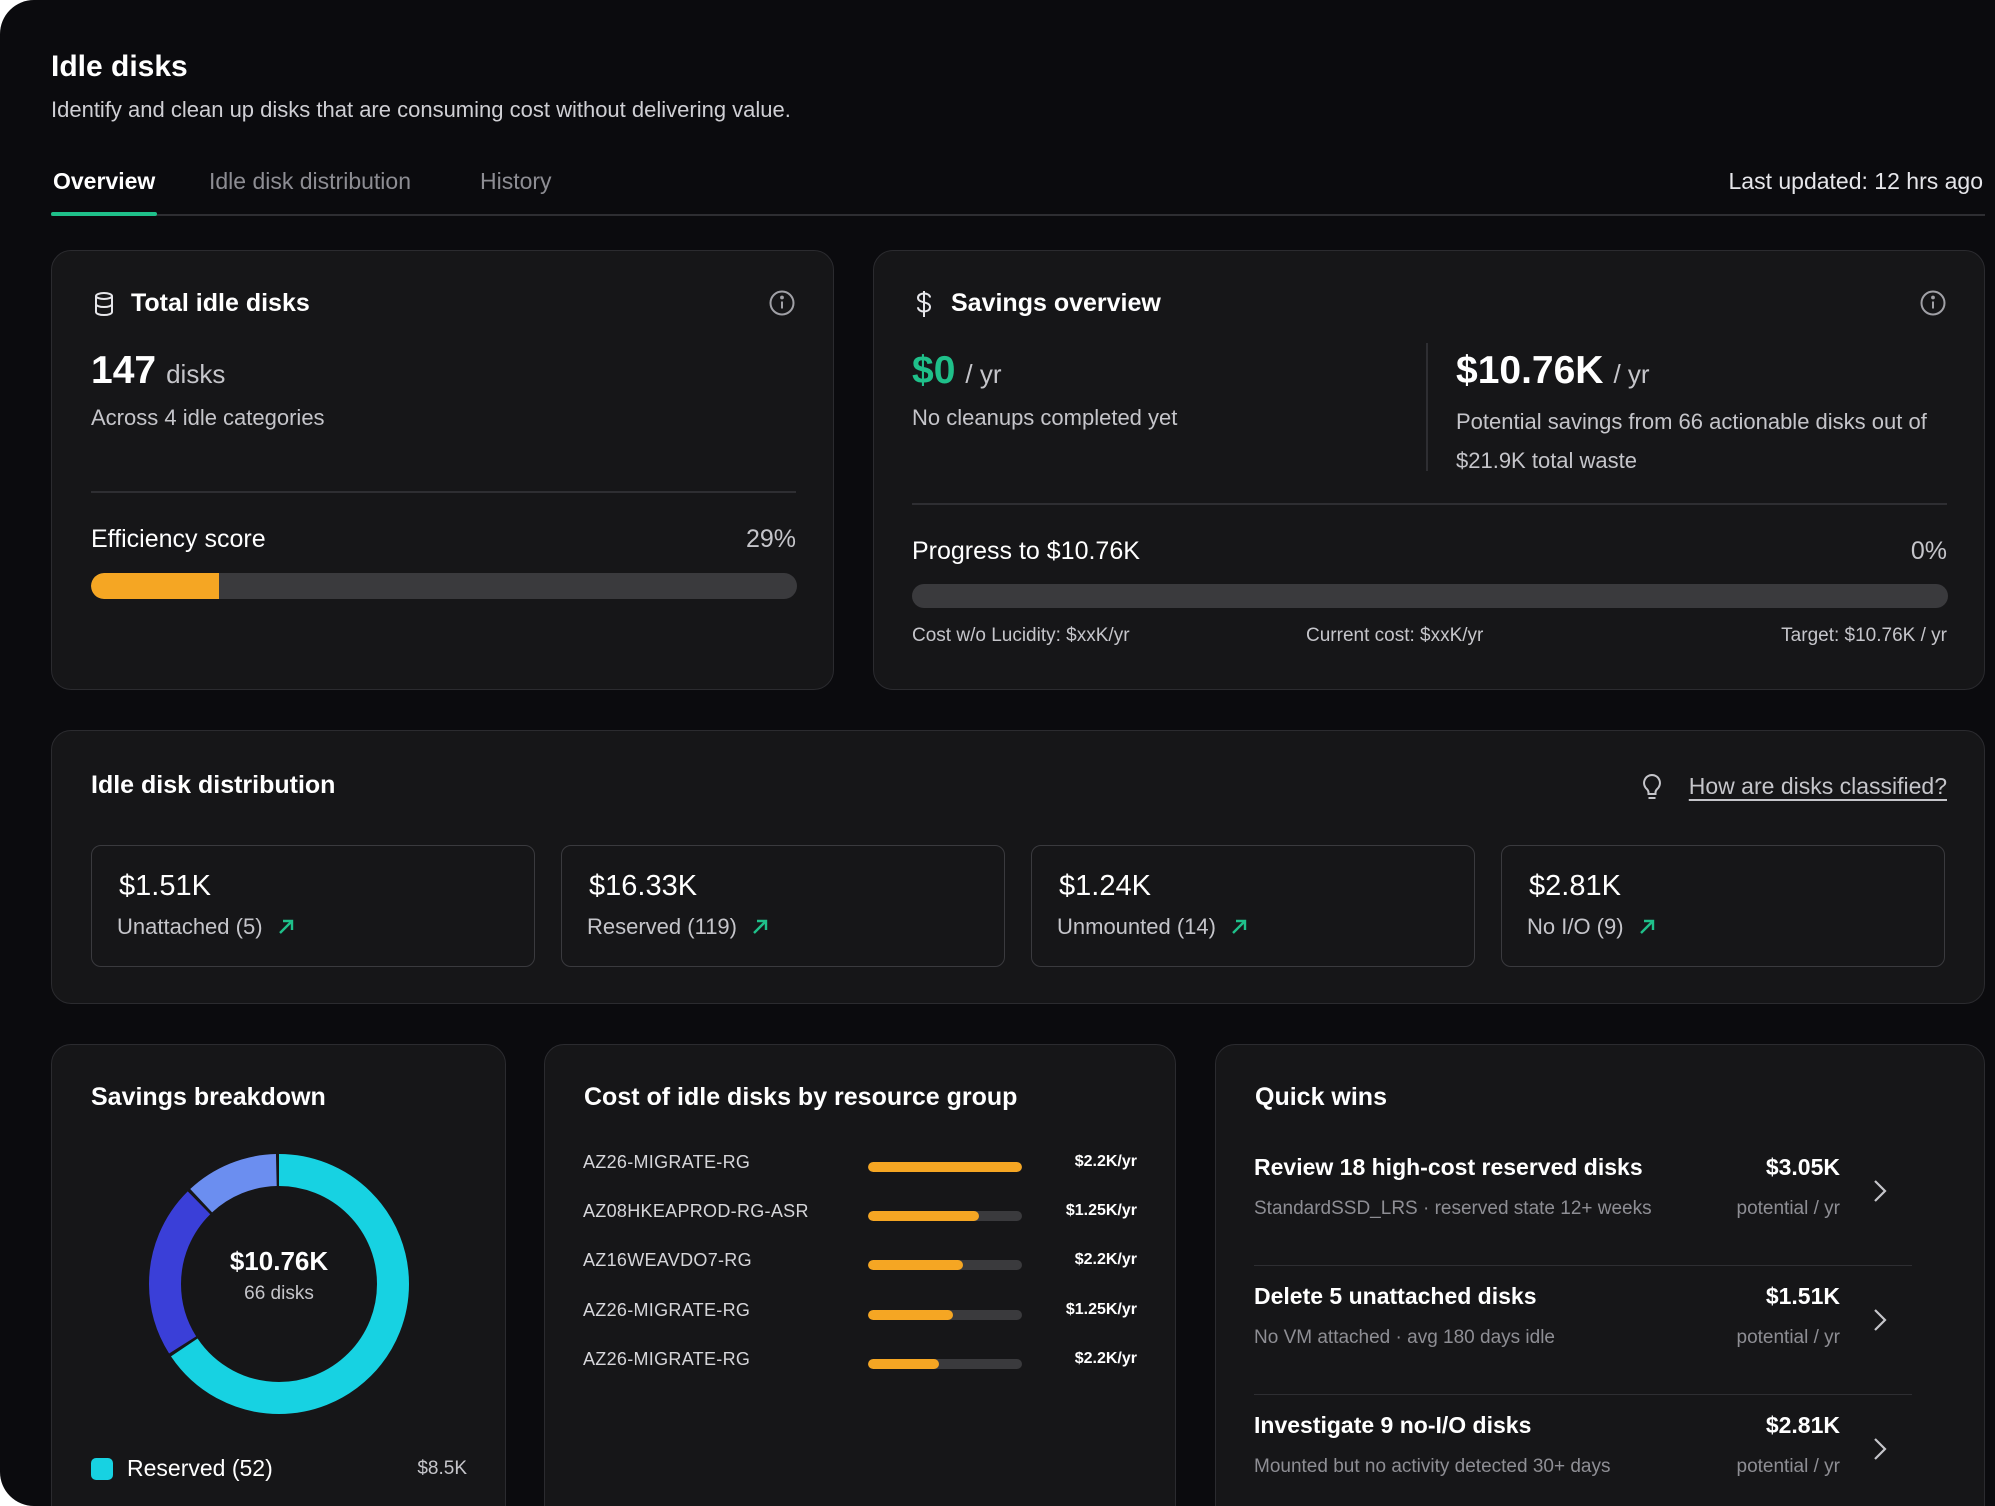  I want to click on efficiency-bar-fill, so click(155, 586).